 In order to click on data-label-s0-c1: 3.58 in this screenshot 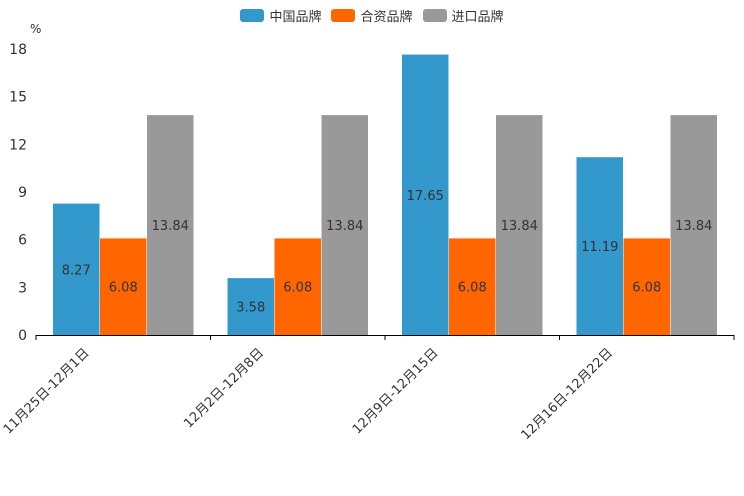, I will do `click(250, 308)`.